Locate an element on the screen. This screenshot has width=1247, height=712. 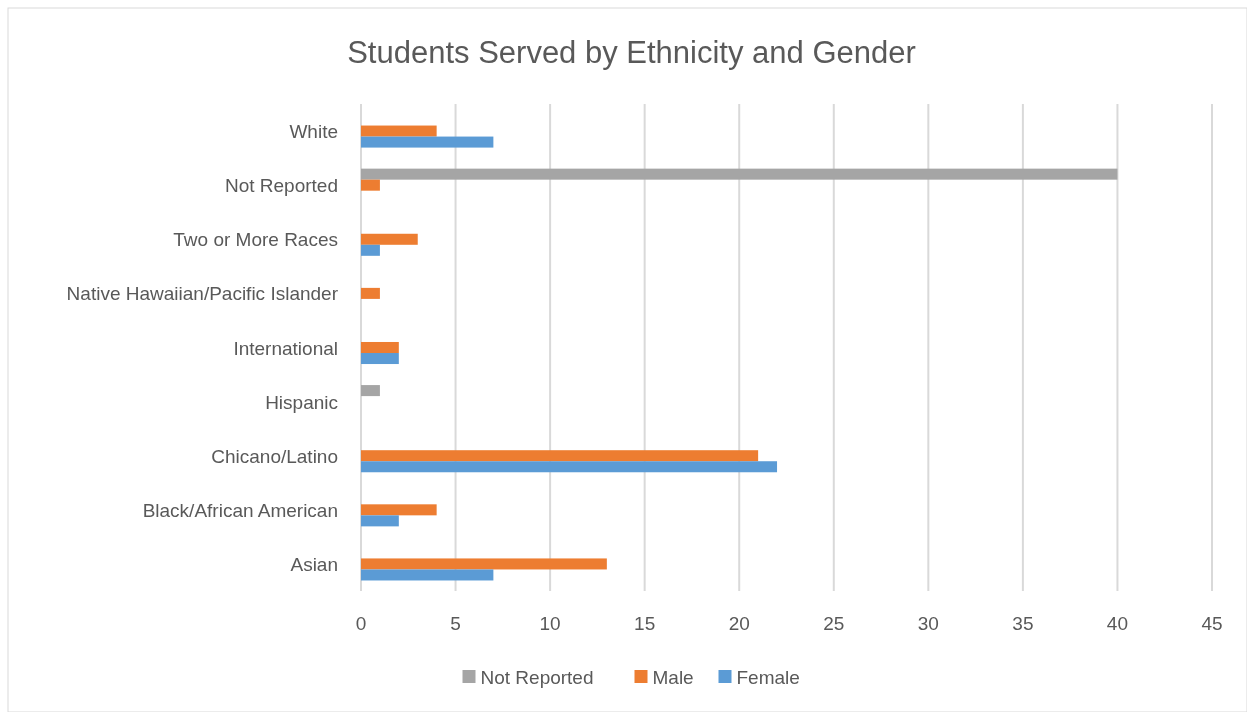
y-tick-label: Asian is located at coordinates (314, 564).